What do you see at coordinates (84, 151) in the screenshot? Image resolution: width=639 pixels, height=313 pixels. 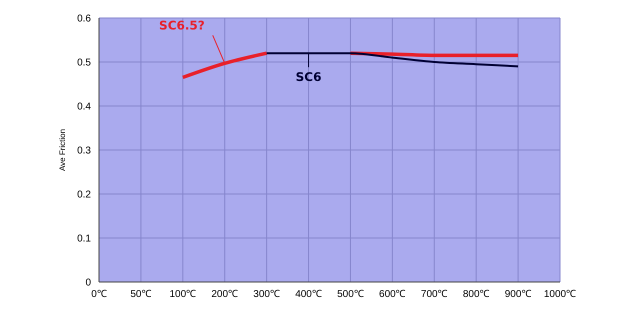 I see `y-tick-label: 0.3` at bounding box center [84, 151].